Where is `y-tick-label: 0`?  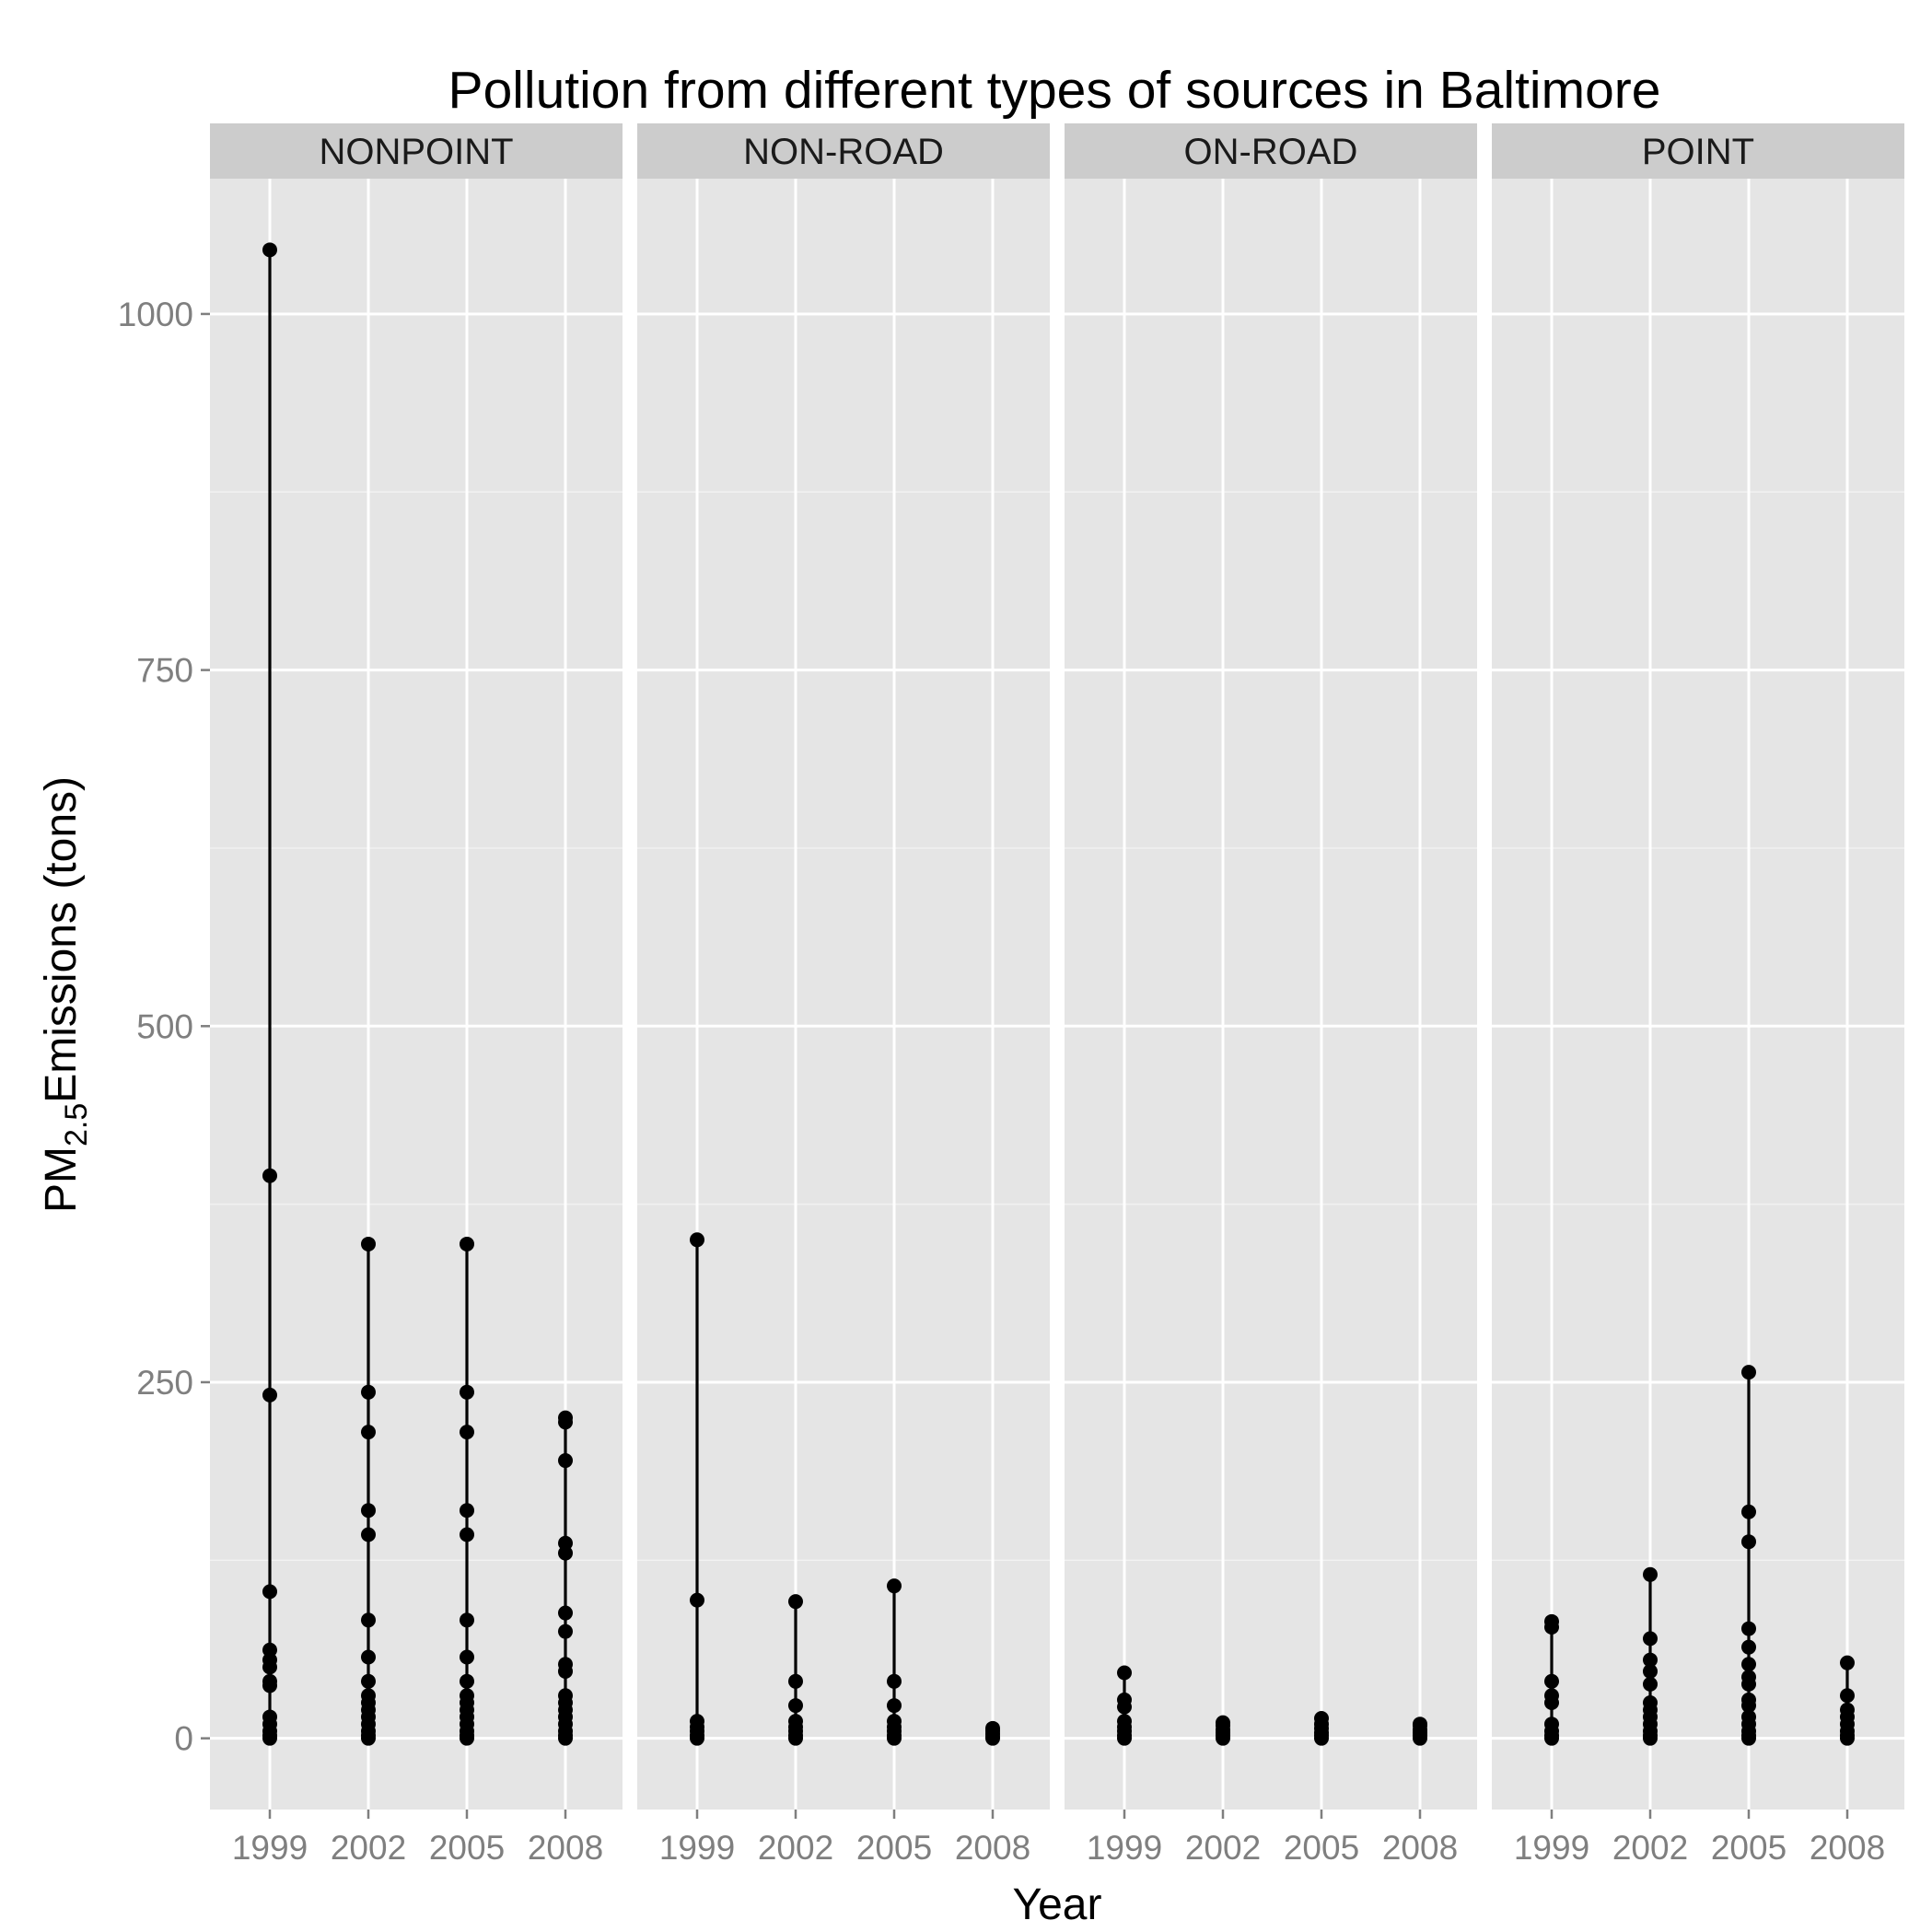
y-tick-label: 0 is located at coordinates (183, 1739).